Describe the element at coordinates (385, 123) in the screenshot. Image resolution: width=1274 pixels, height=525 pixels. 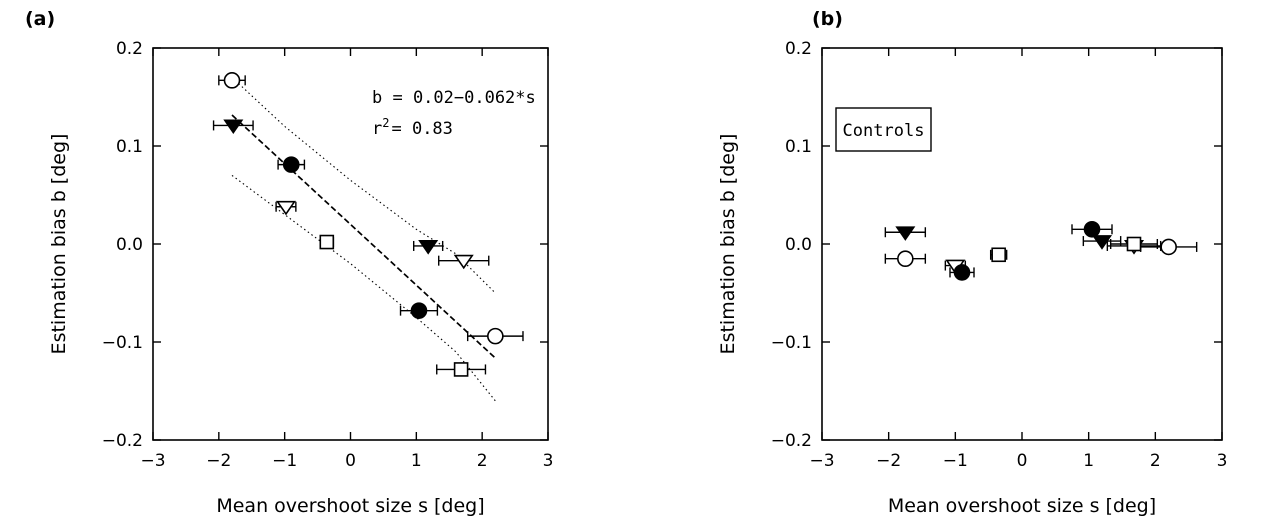
I see `r-squared-superscript: 2` at that location.